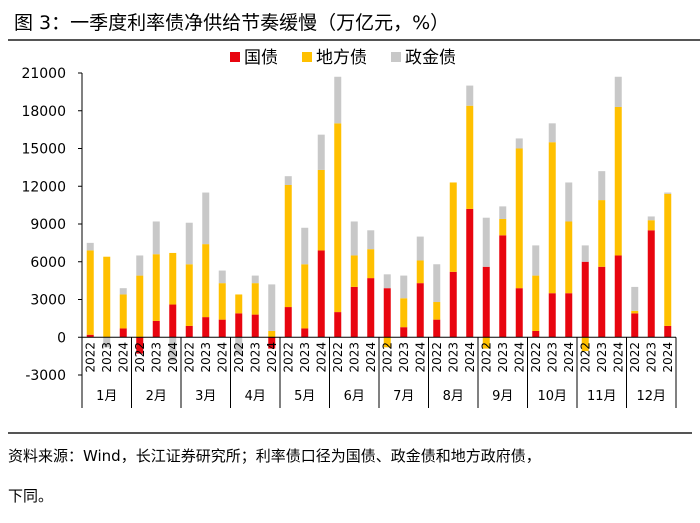  Describe the element at coordinates (519, 218) in the screenshot. I see `bar-9月-2024-地方债` at that location.